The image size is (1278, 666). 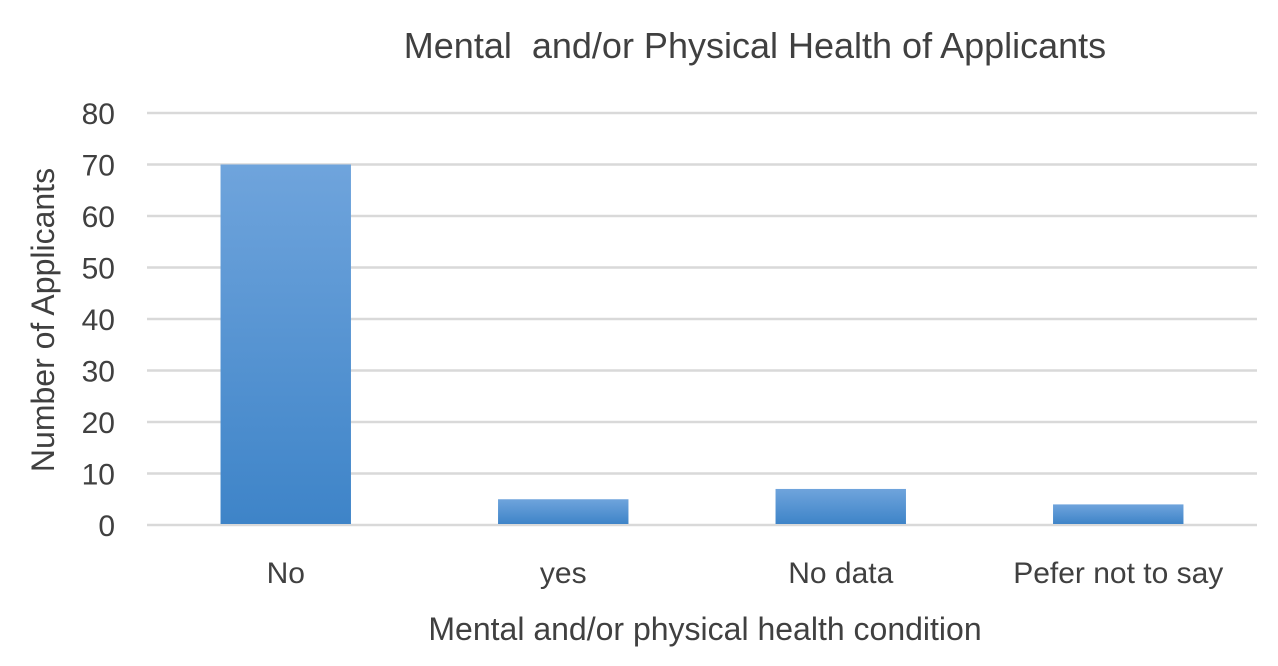 What do you see at coordinates (745, 573) in the screenshot?
I see `x-axis-tick-labels: No yes No data Pefer not to say` at bounding box center [745, 573].